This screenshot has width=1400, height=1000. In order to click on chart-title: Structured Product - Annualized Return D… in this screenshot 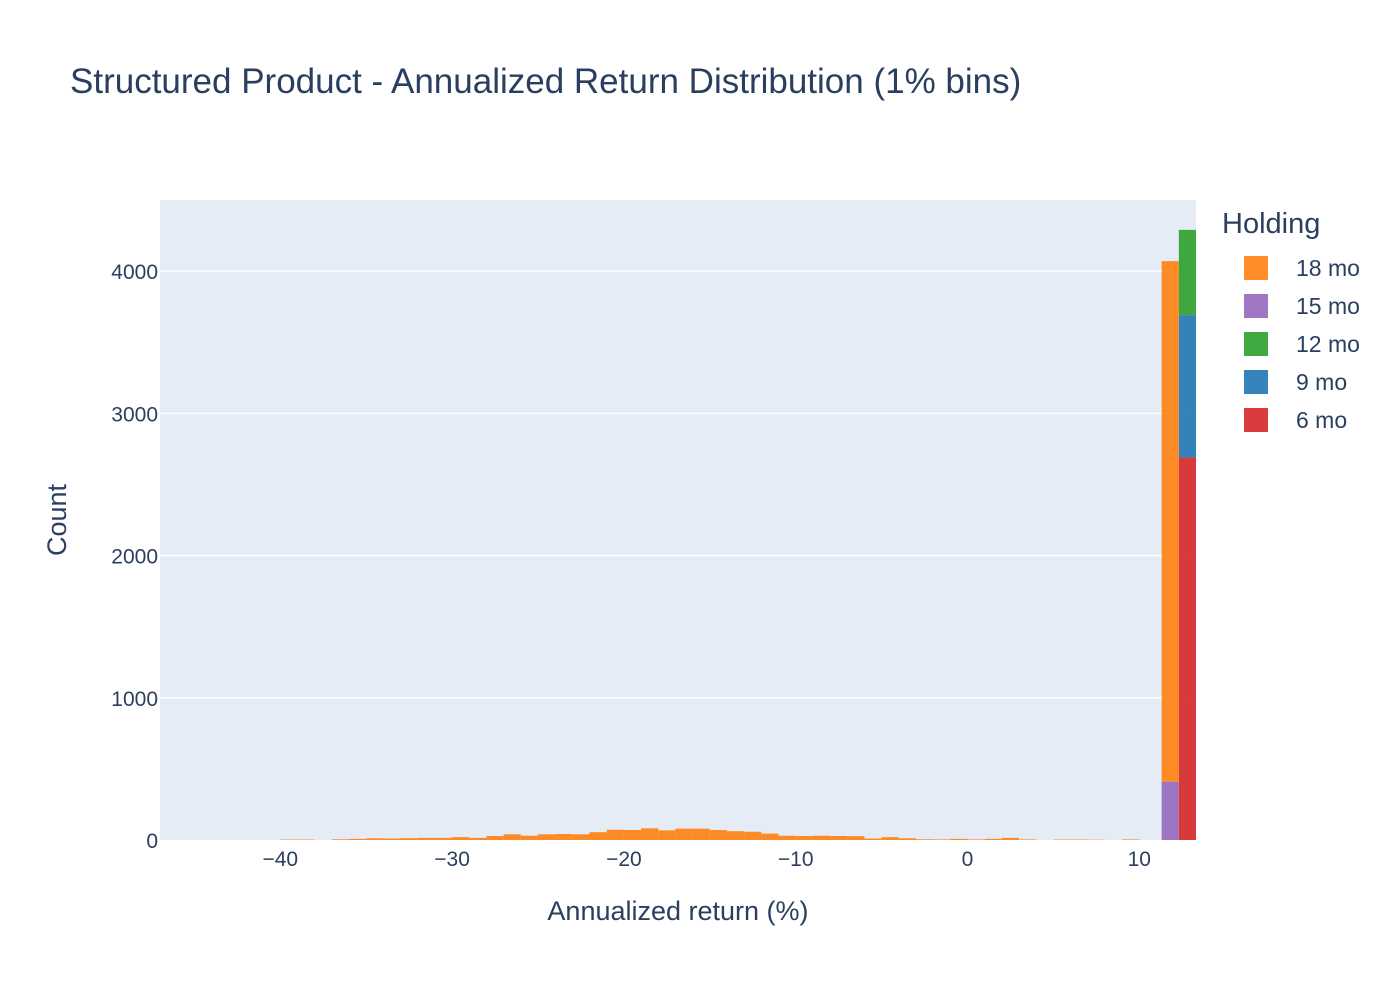, I will do `click(546, 81)`.